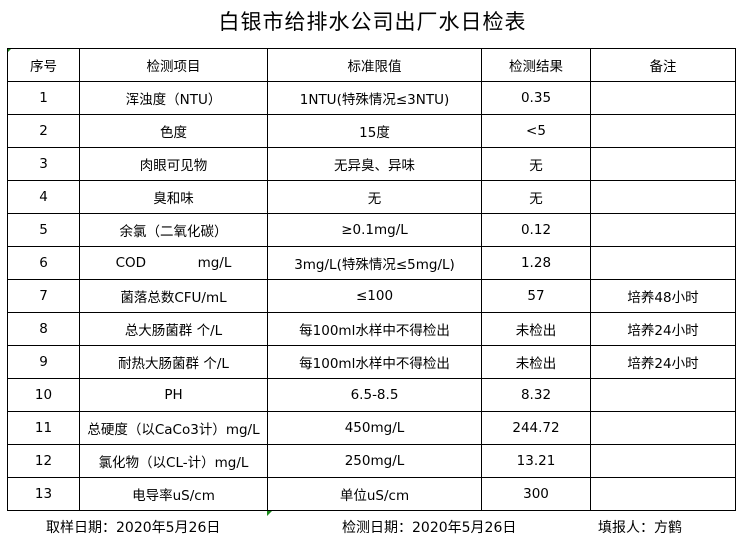 The height and width of the screenshot is (538, 745). I want to click on header-cell: 标准限值, so click(374, 65).